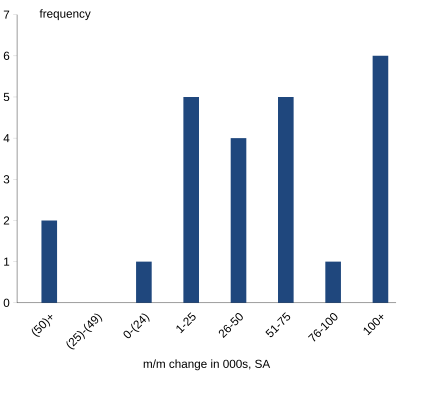  I want to click on y-tick-label: 0, so click(7, 302).